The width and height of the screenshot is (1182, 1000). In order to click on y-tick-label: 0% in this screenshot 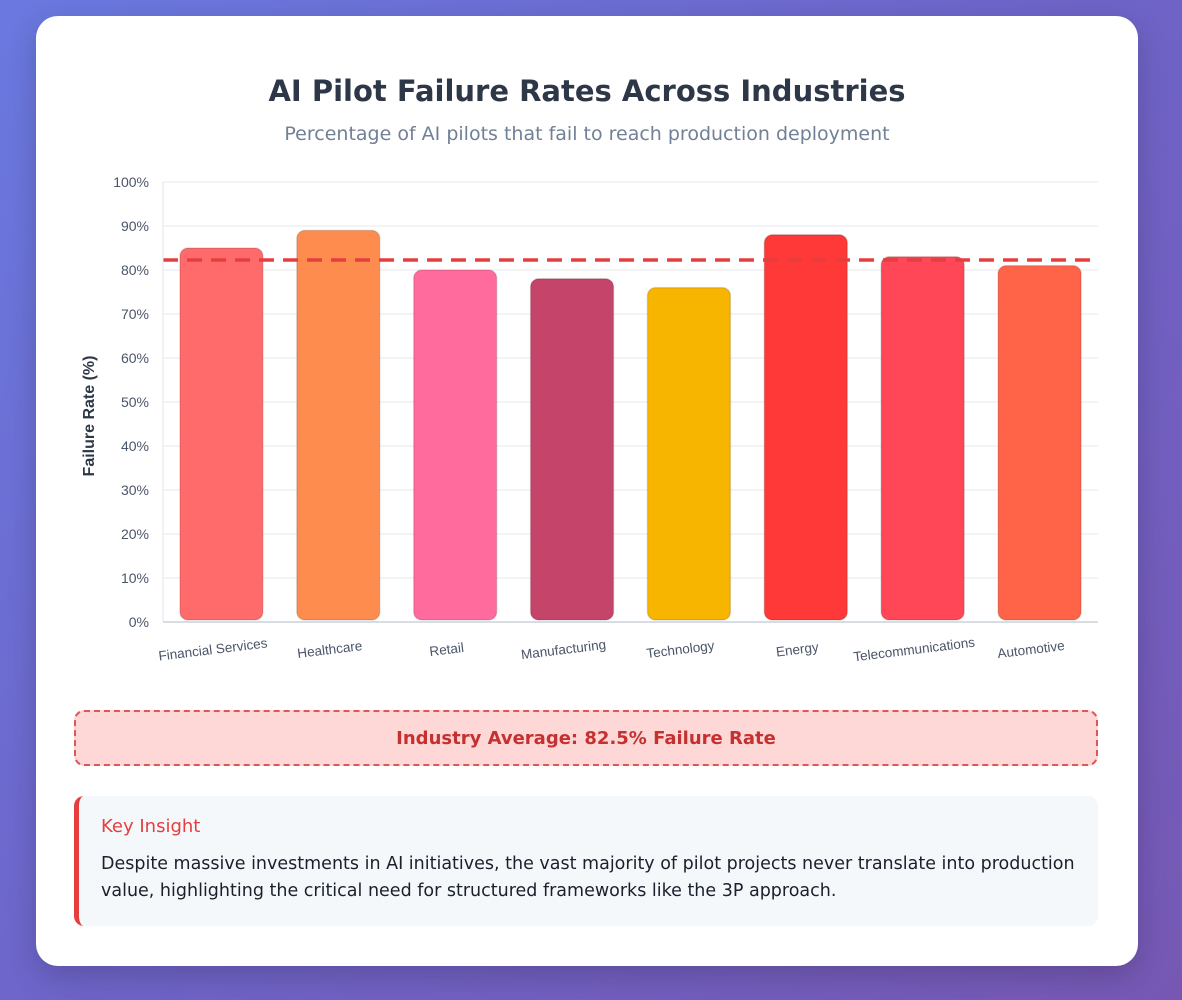, I will do `click(139, 622)`.